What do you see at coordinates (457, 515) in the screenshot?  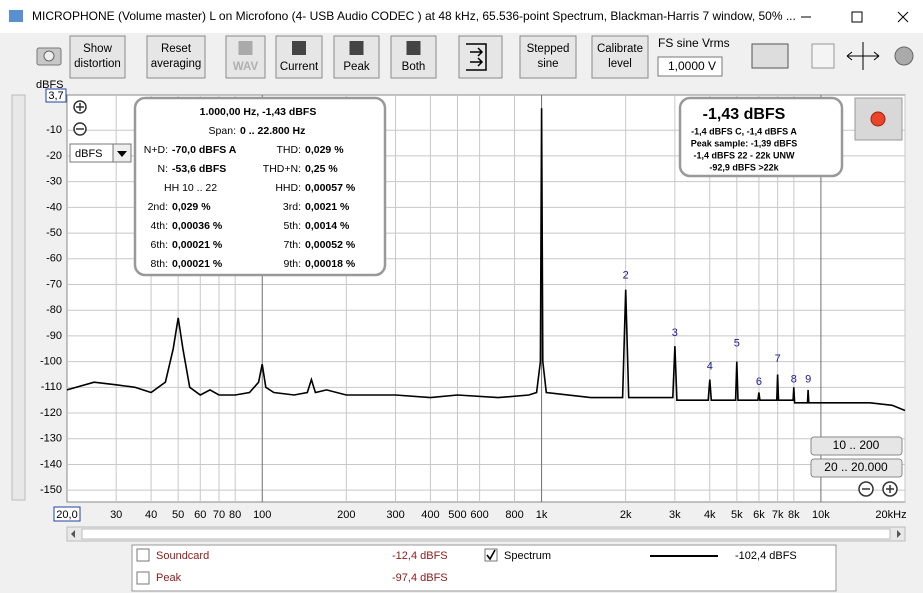 I see `x-tick-label: 500` at bounding box center [457, 515].